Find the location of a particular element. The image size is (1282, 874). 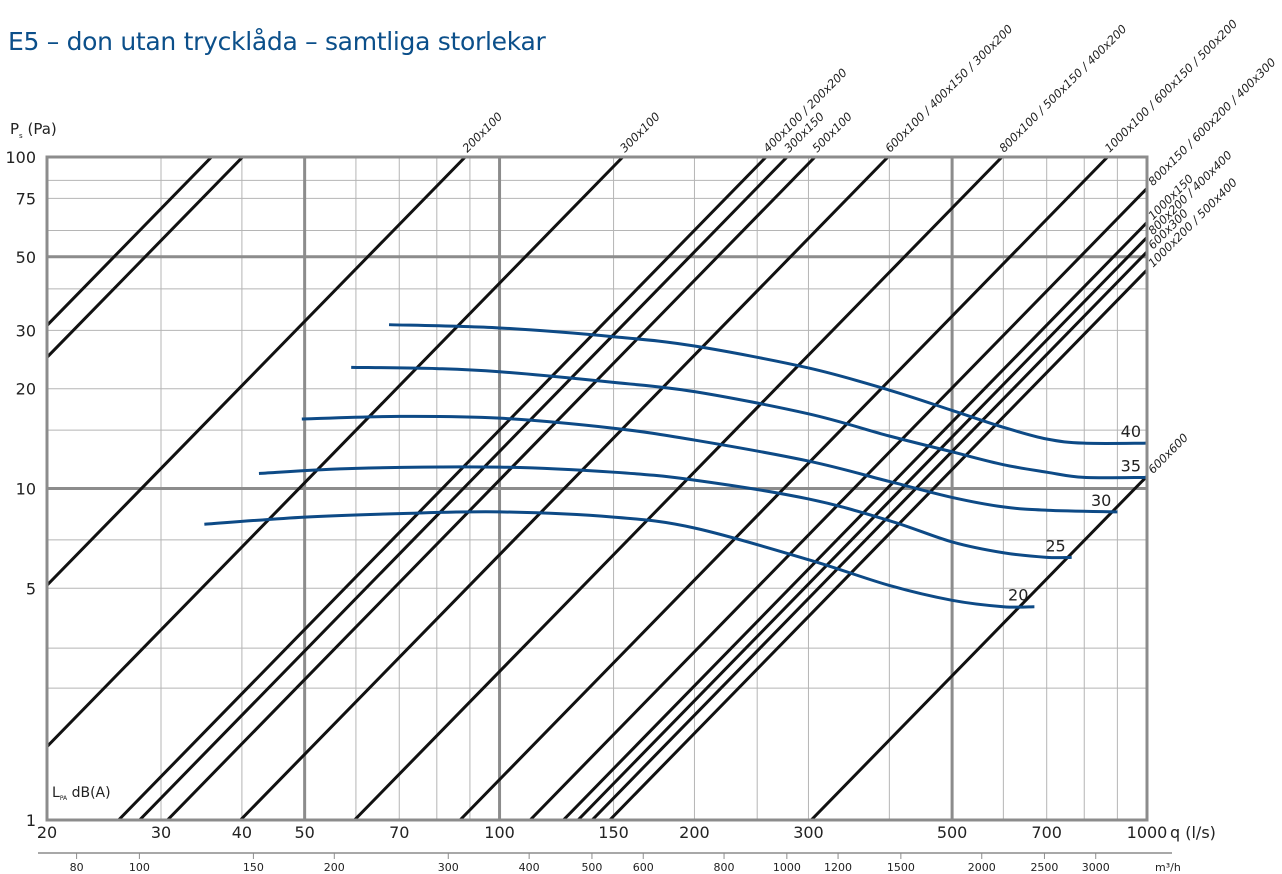

y-tick-label: 10 is located at coordinates (26, 489).